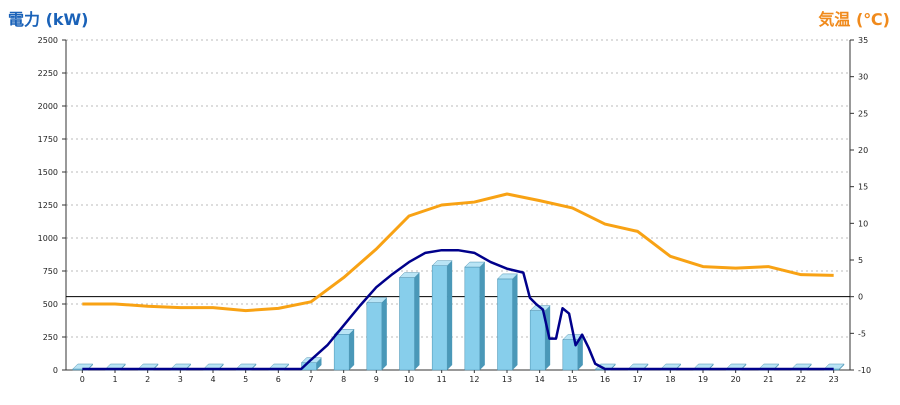 This screenshot has width=900, height=405. I want to click on left-tick-label: 2000, so click(48, 106).